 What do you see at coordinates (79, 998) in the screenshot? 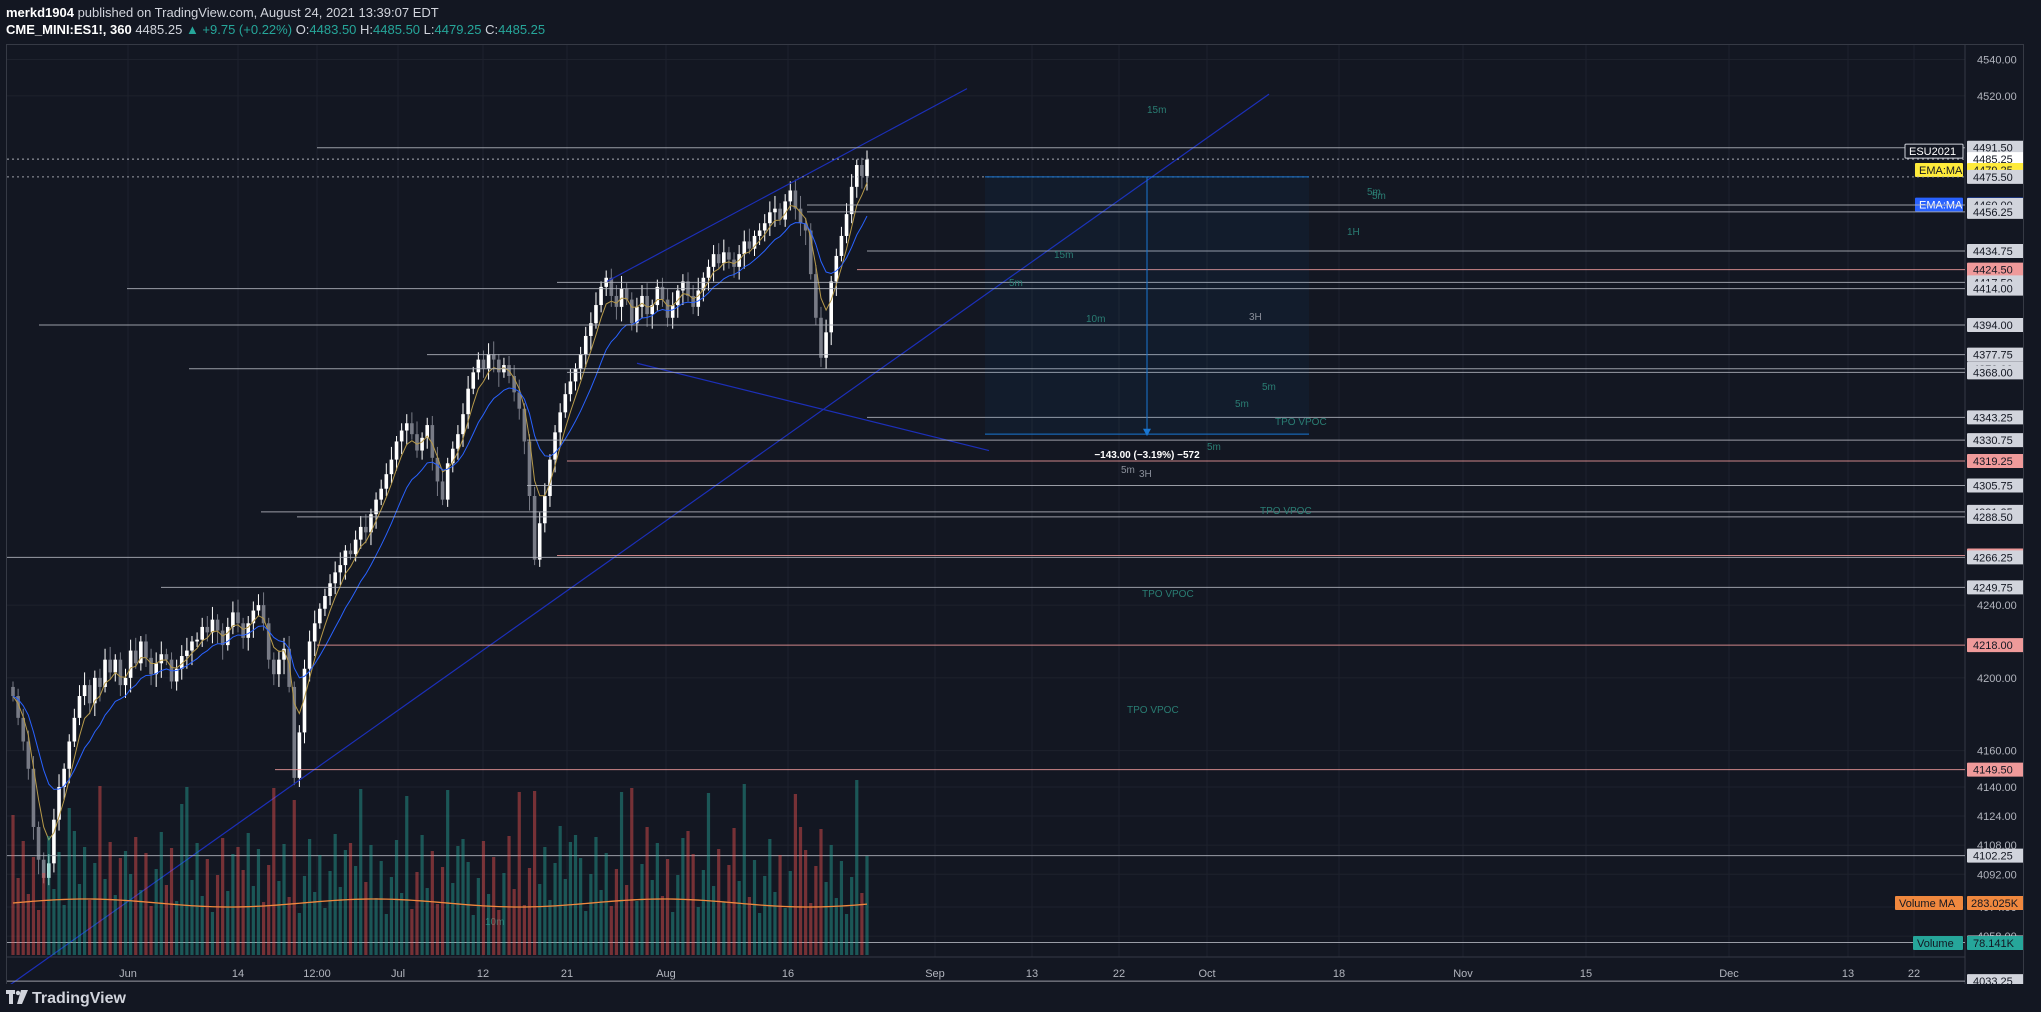
I see `brand-name: TradingView` at bounding box center [79, 998].